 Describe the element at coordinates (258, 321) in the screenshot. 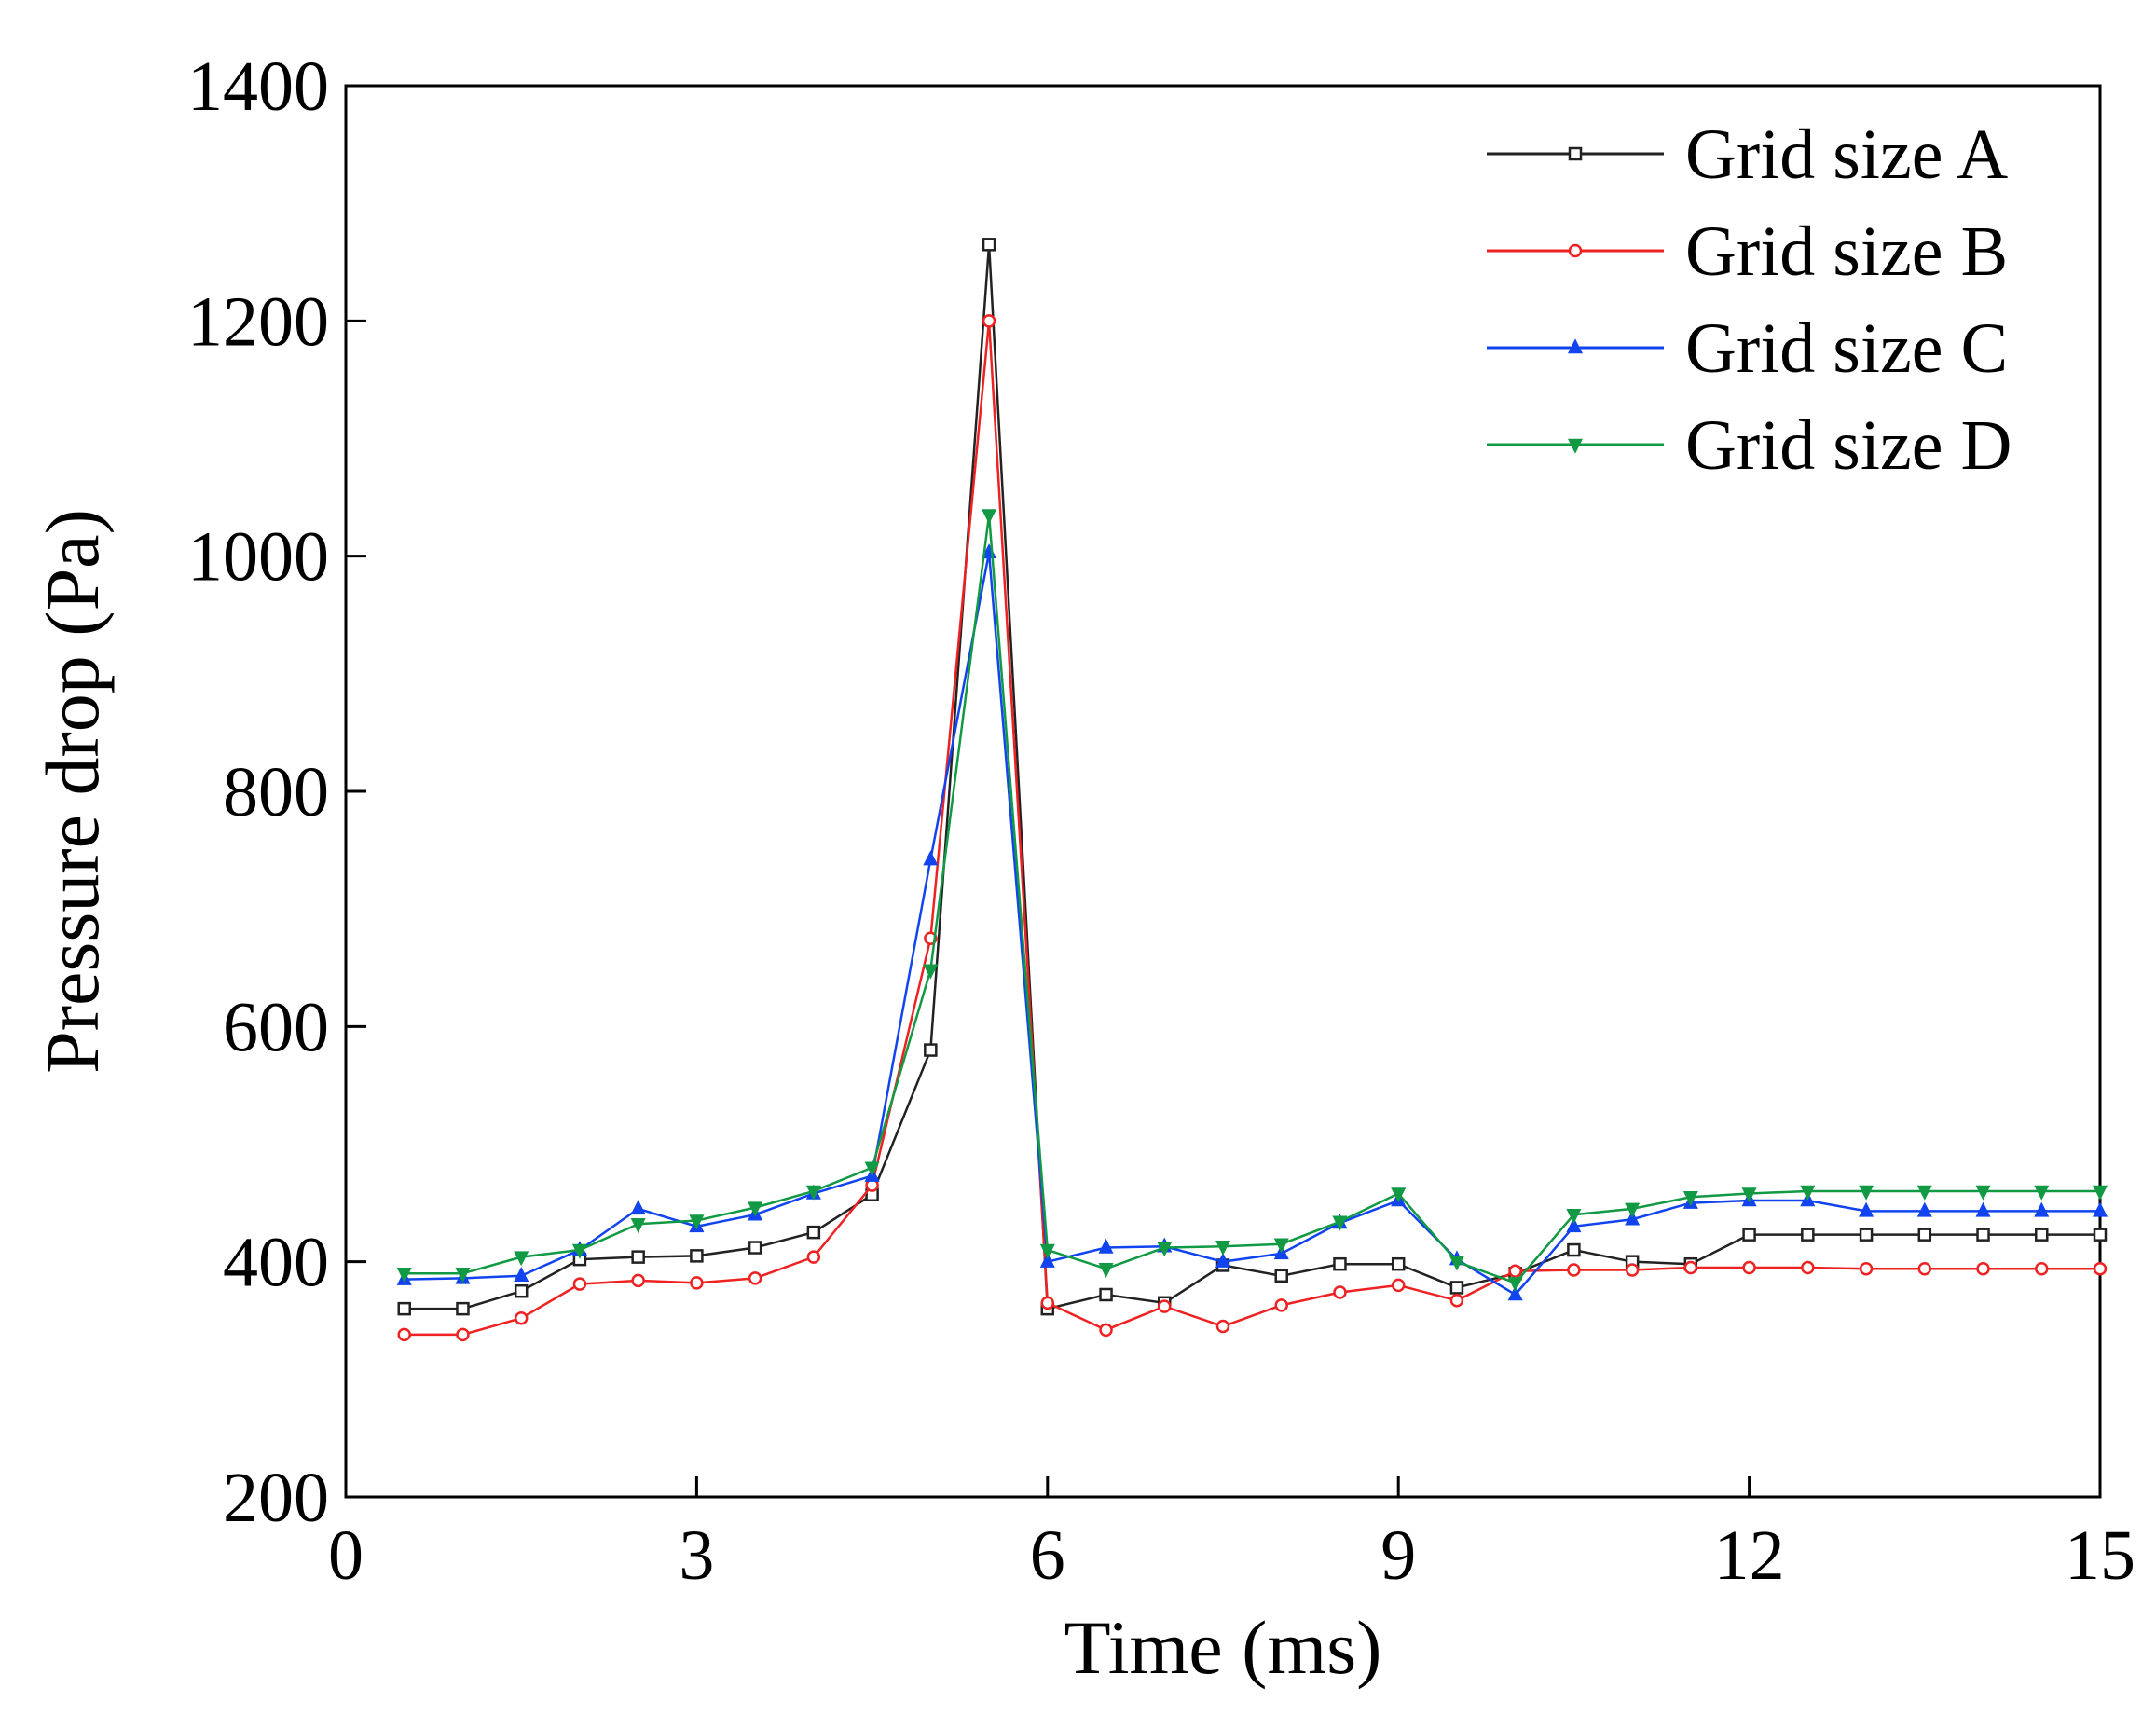

I see `y-tick-label: 1200` at that location.